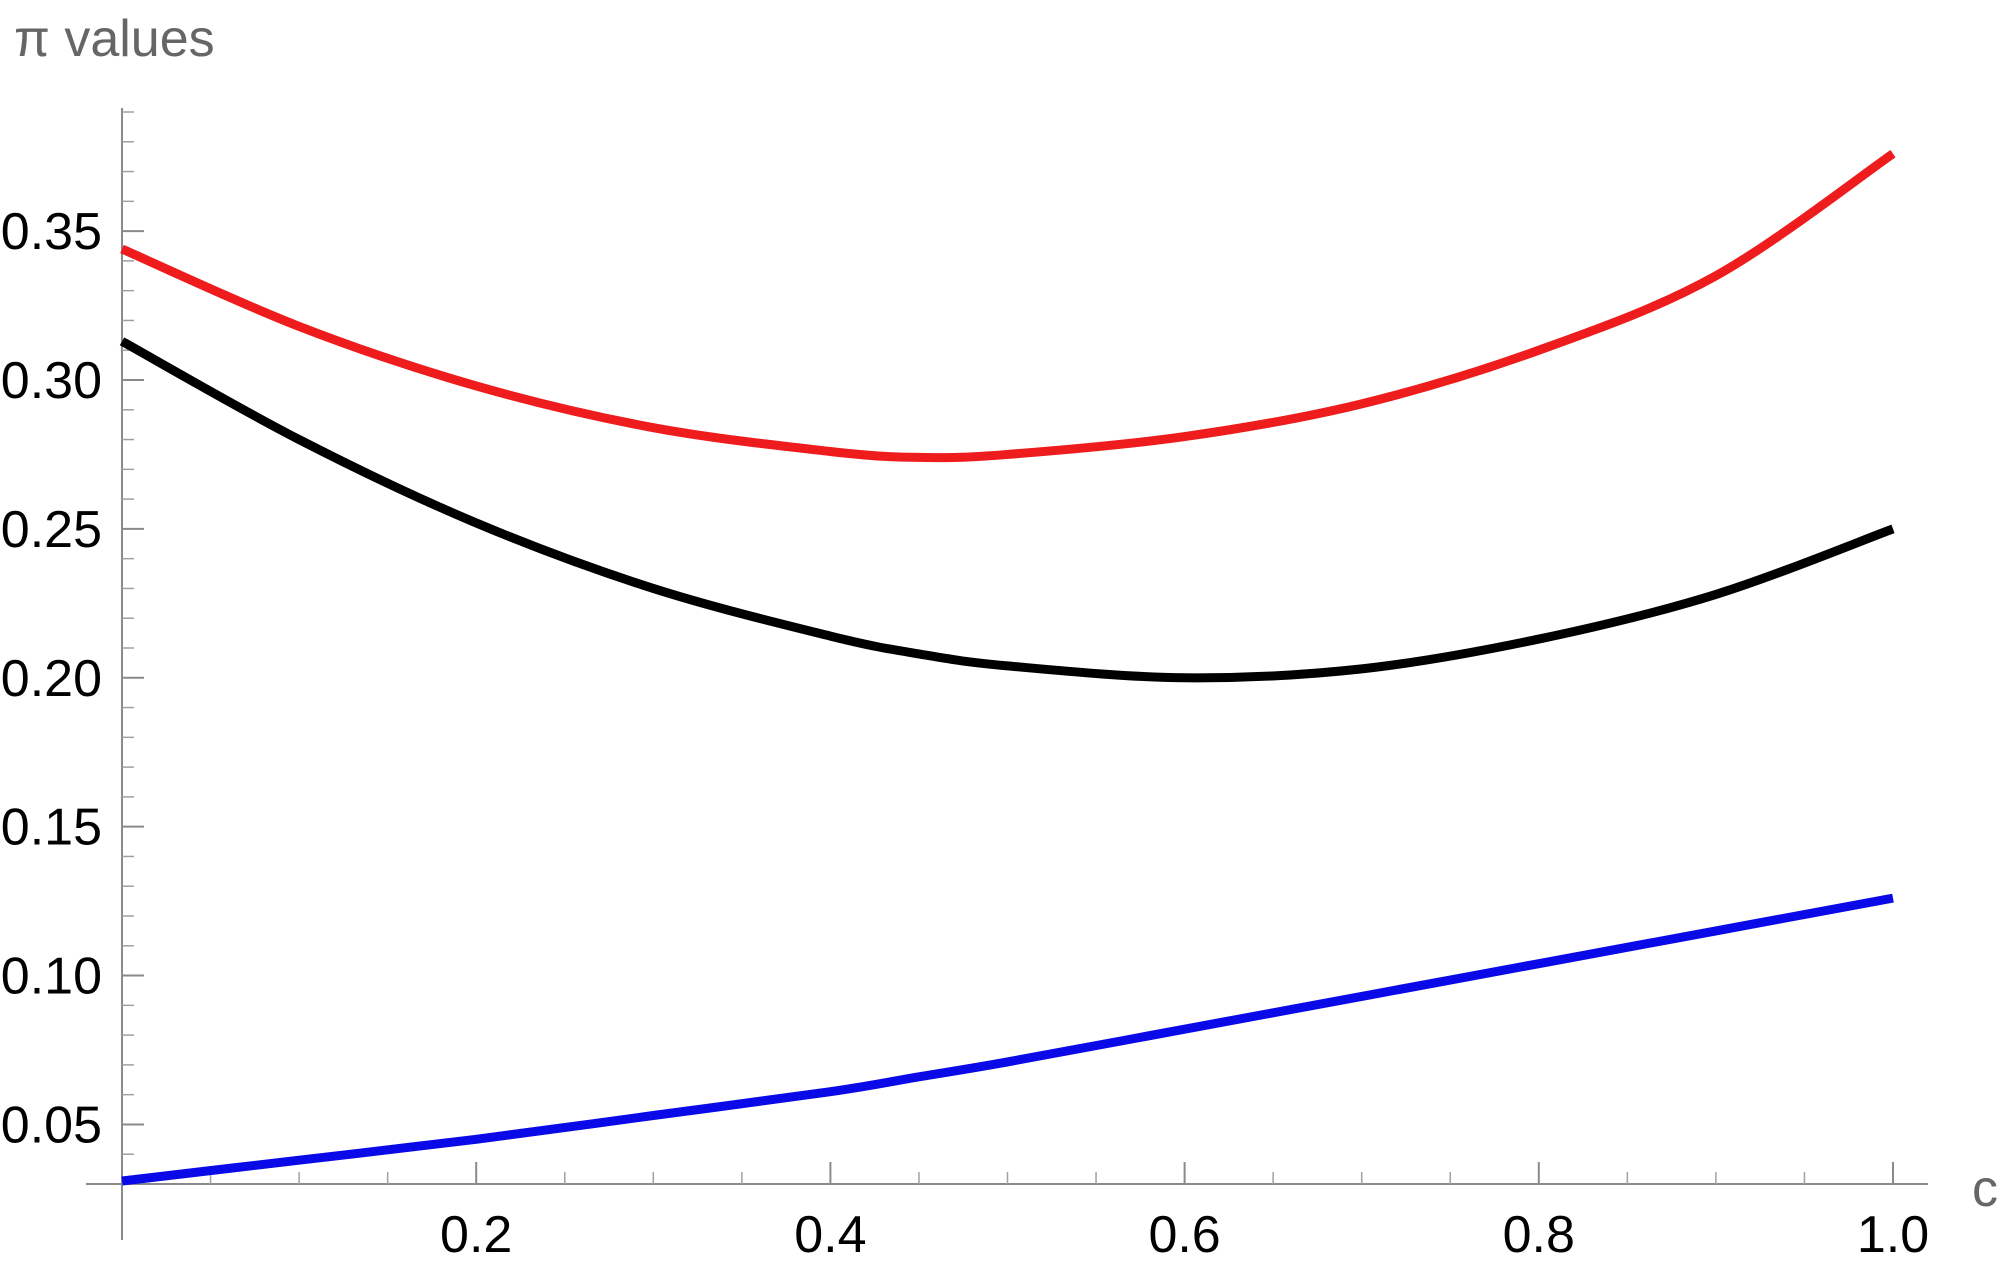  Describe the element at coordinates (51, 232) in the screenshot. I see `y-tick-label: 0.35` at that location.